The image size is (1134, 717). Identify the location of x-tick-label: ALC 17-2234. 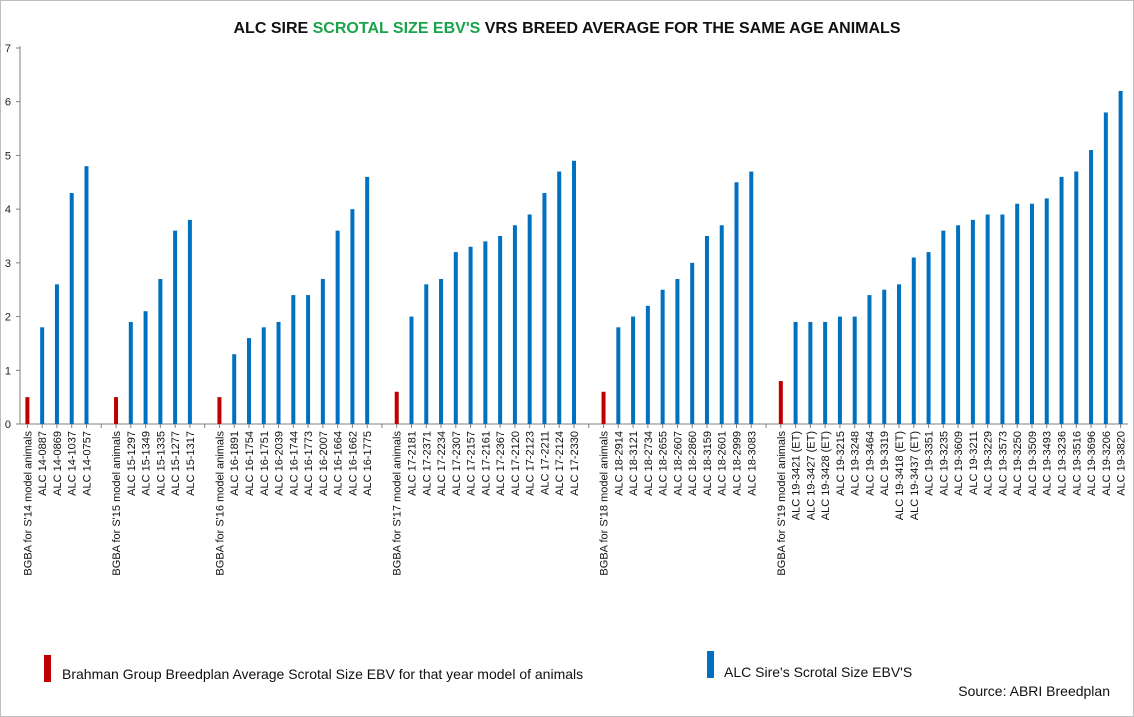
(442, 463).